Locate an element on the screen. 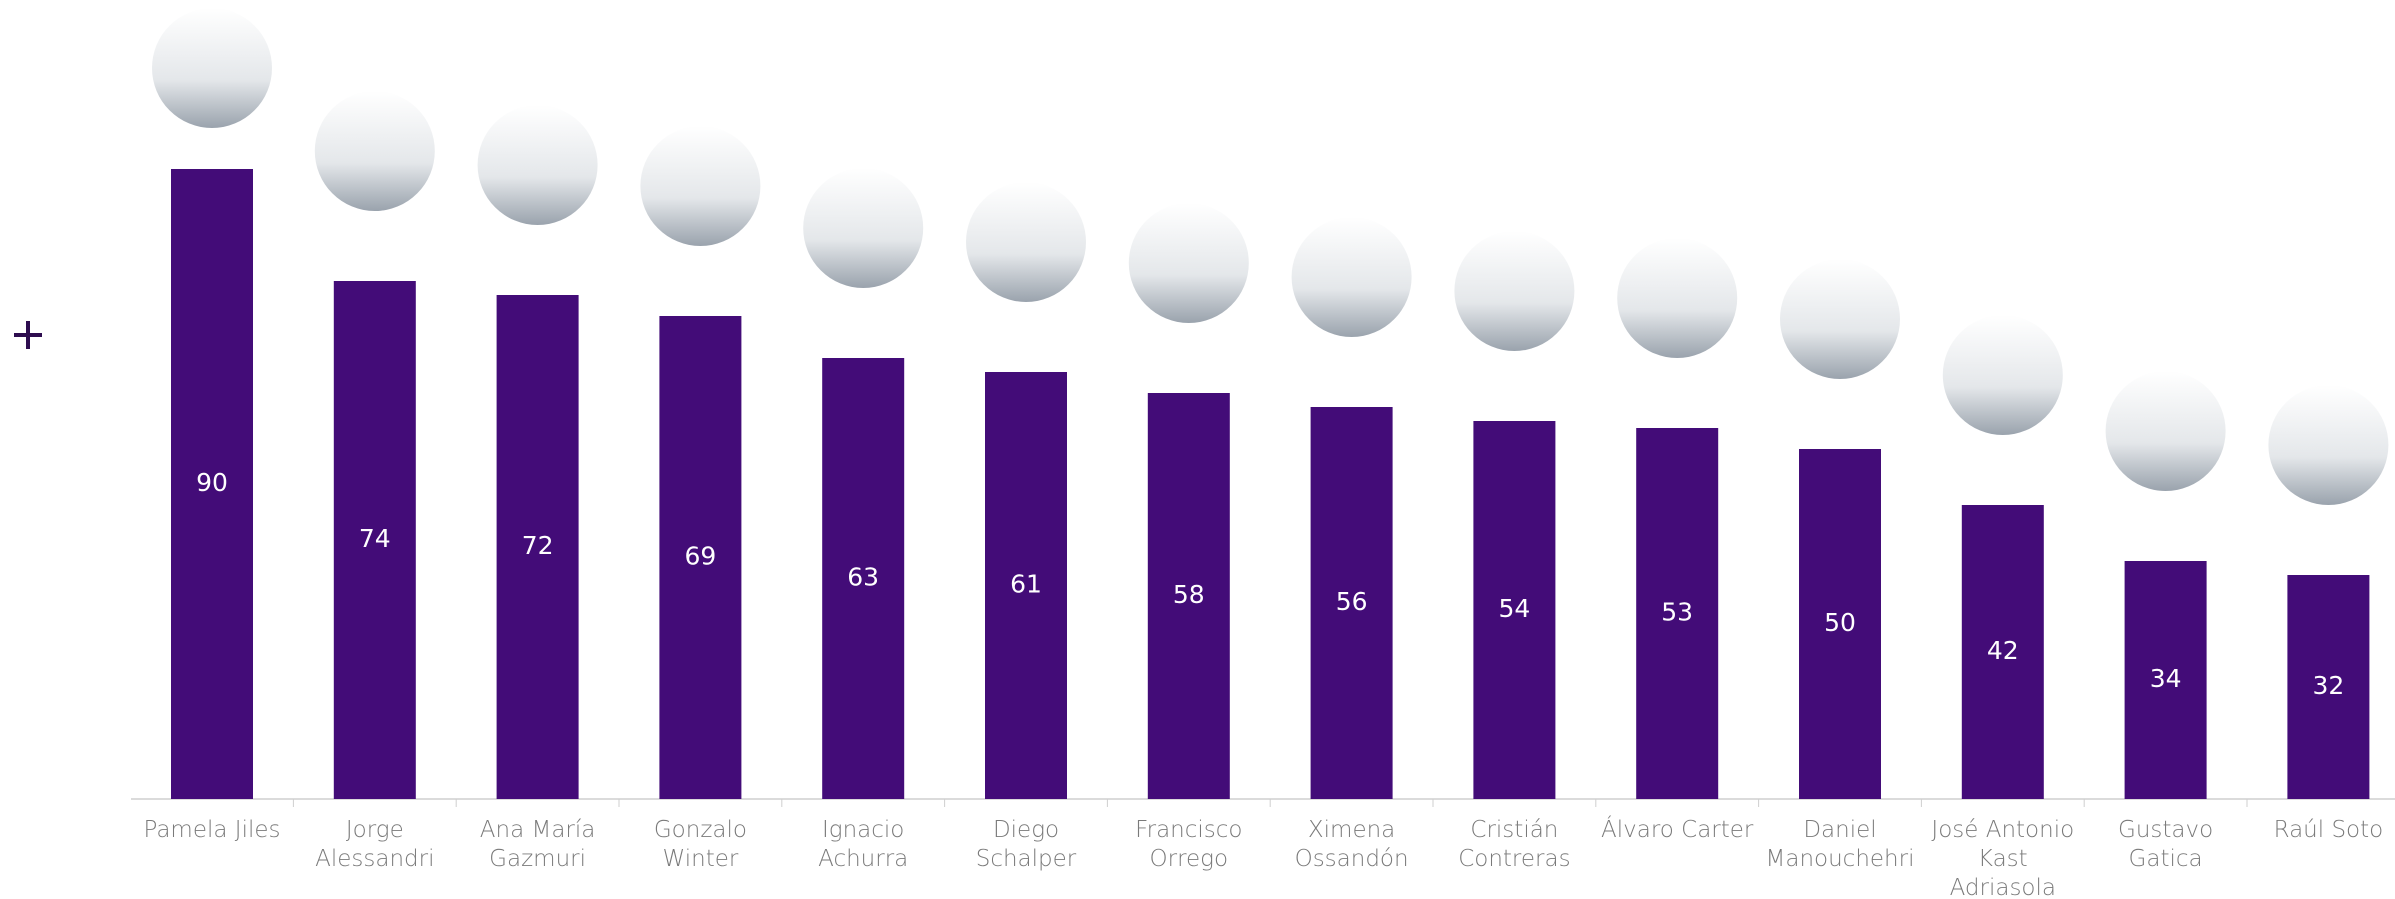  value-label: 32 is located at coordinates (2328, 685).